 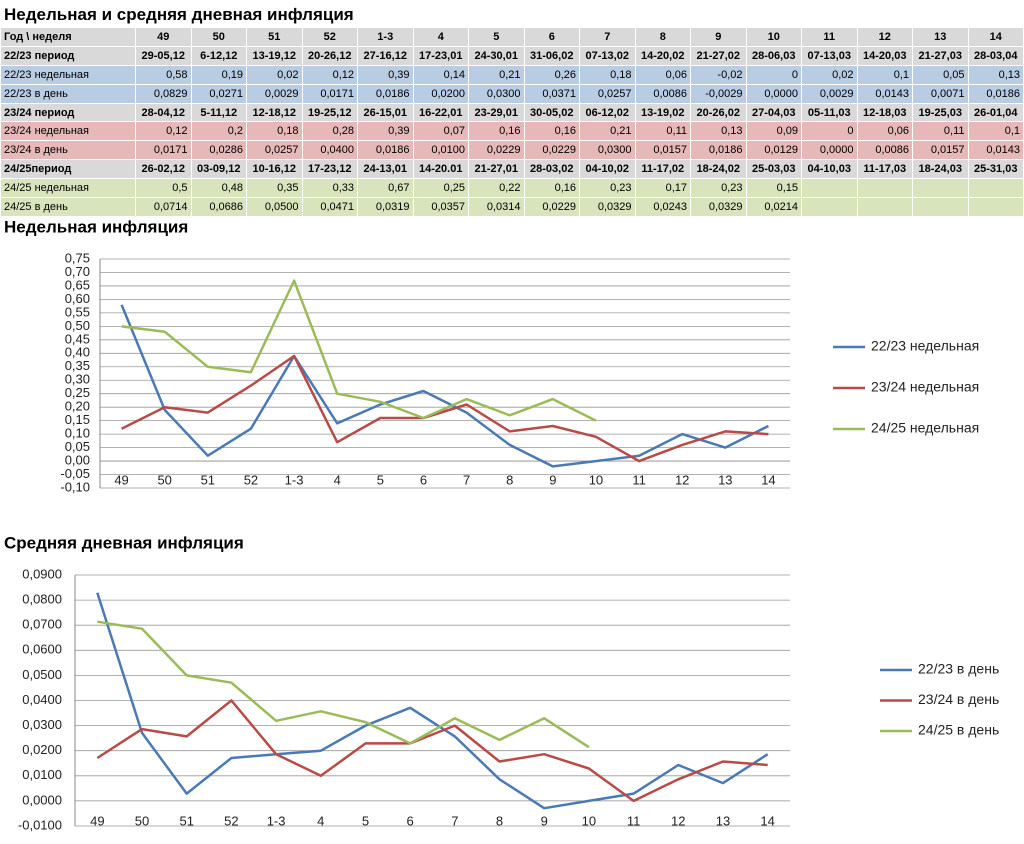 I want to click on cell: 0,0500, so click(x=274, y=207).